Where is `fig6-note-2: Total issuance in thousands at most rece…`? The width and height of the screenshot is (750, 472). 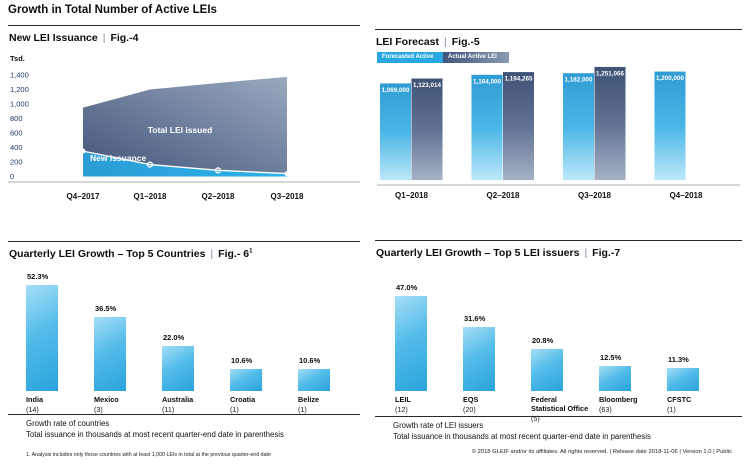
fig6-note-2: Total issuance in thousands at most rece… is located at coordinates (155, 434).